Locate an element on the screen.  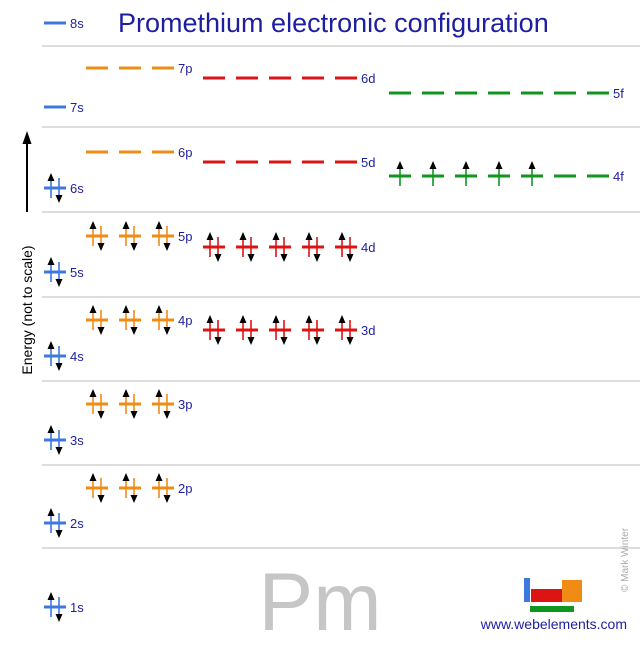
subshell-4d: 4d is located at coordinates (289, 247).